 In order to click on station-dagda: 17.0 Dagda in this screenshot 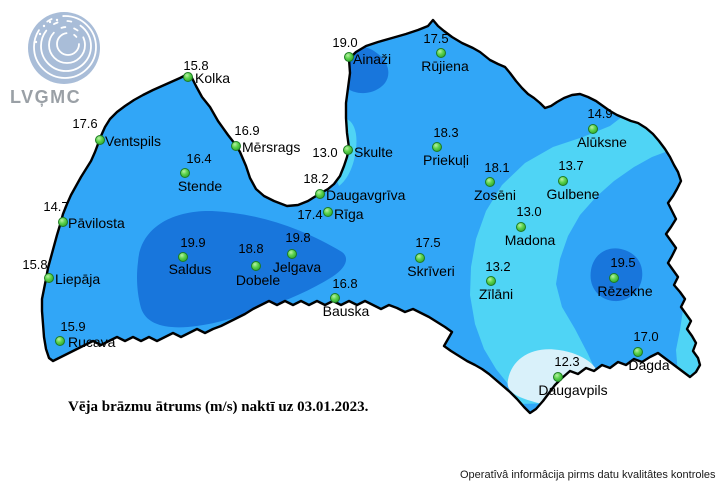, I will do `click(648, 351)`.